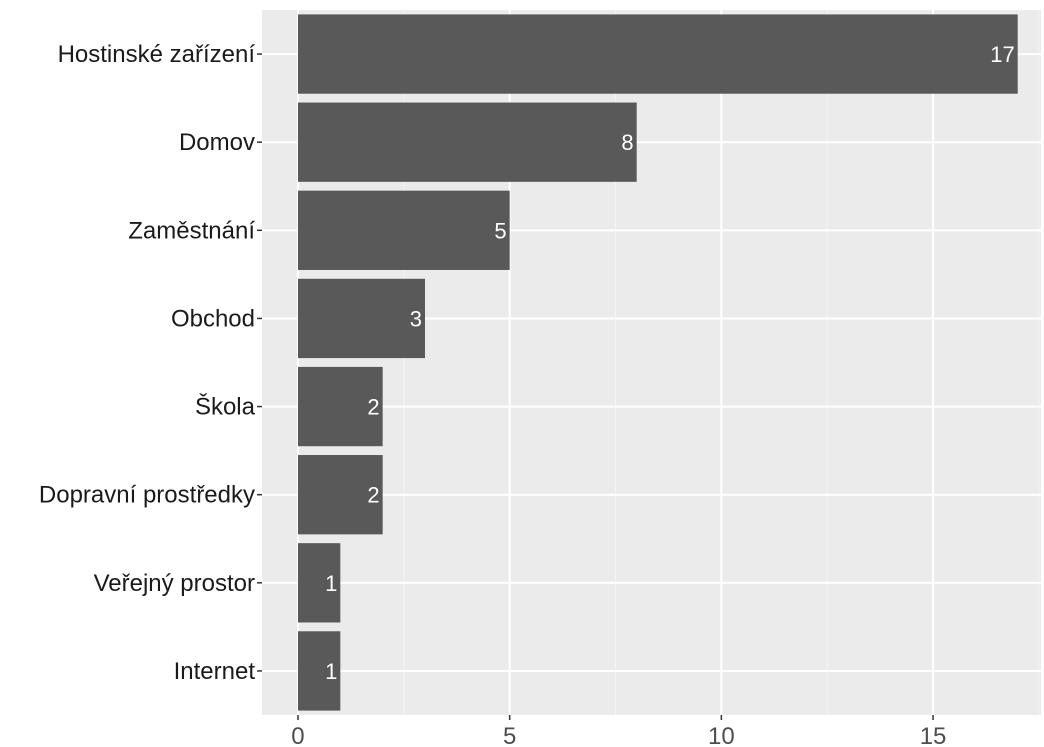 This screenshot has width=1044, height=747. What do you see at coordinates (500, 230) in the screenshot?
I see `bar-value-label: 5` at bounding box center [500, 230].